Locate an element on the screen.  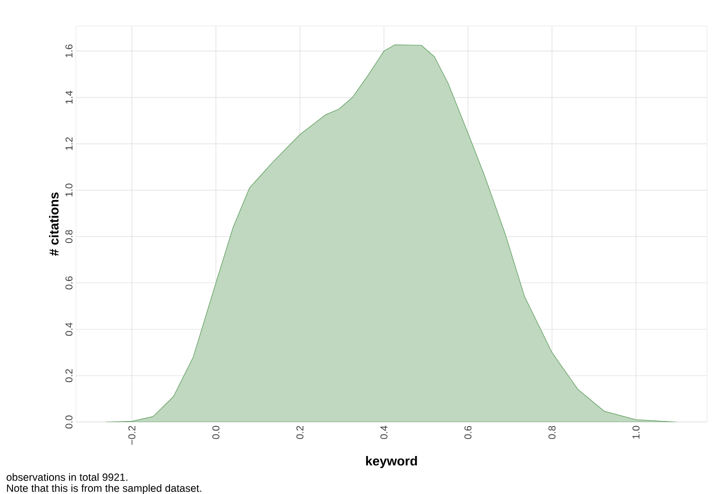
y-tick-label: 0.0 is located at coordinates (68, 422).